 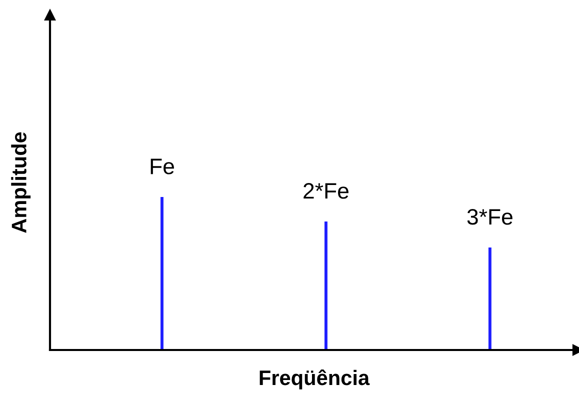 I want to click on x-axis-title: Freqüência, so click(x=315, y=379).